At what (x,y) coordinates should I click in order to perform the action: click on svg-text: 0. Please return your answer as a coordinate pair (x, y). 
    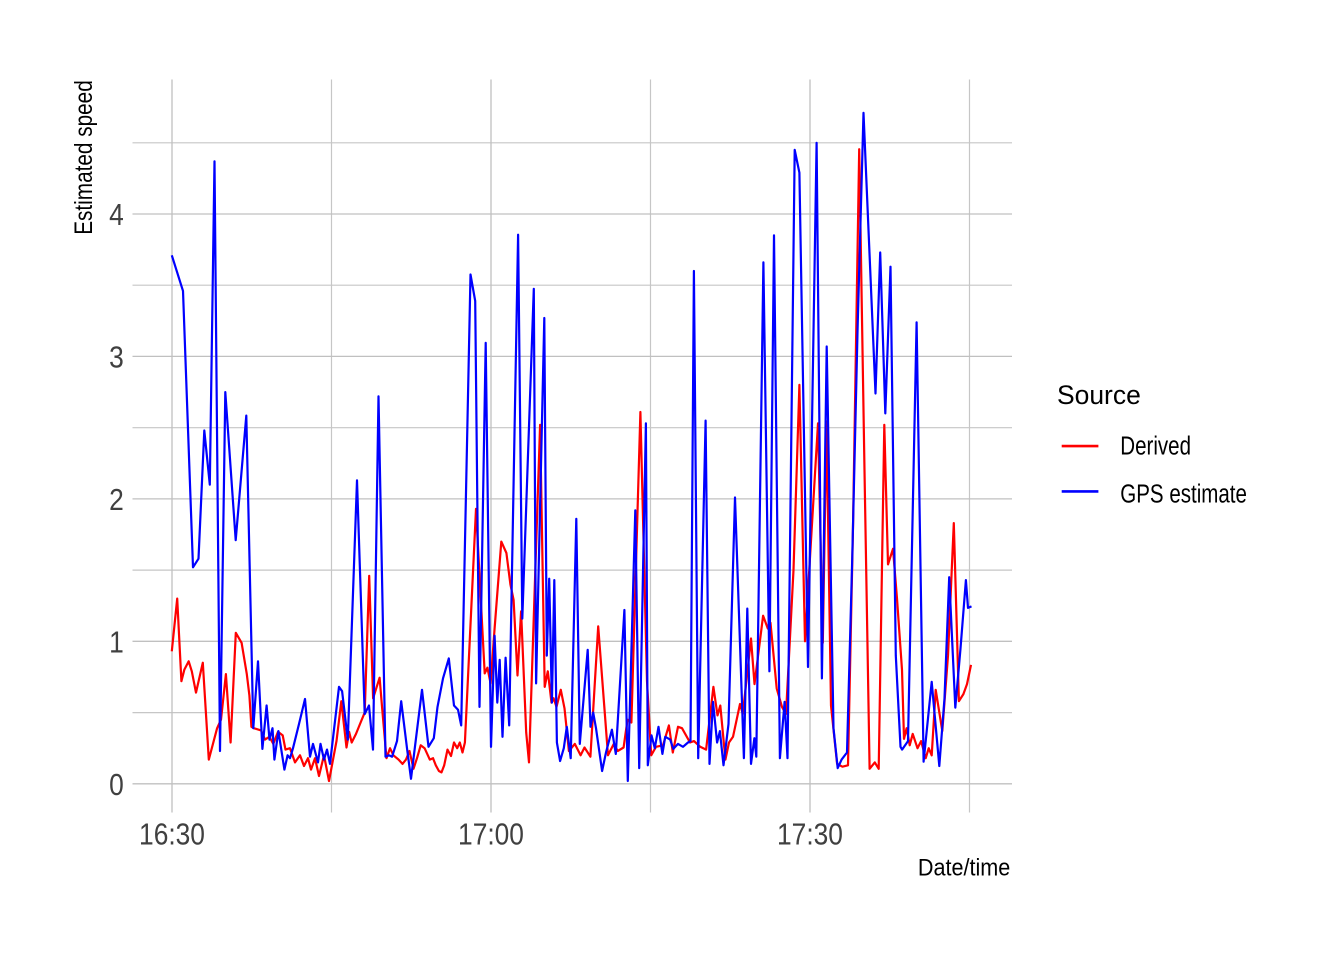
    Looking at the image, I should click on (116, 785).